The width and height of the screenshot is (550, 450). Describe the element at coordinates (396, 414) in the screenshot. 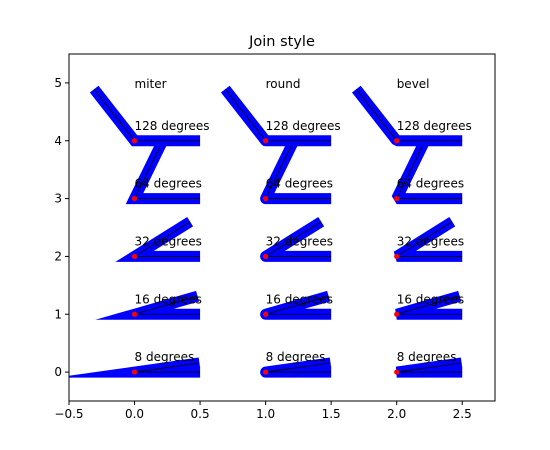

I see `x-tick-label: 2.0` at that location.